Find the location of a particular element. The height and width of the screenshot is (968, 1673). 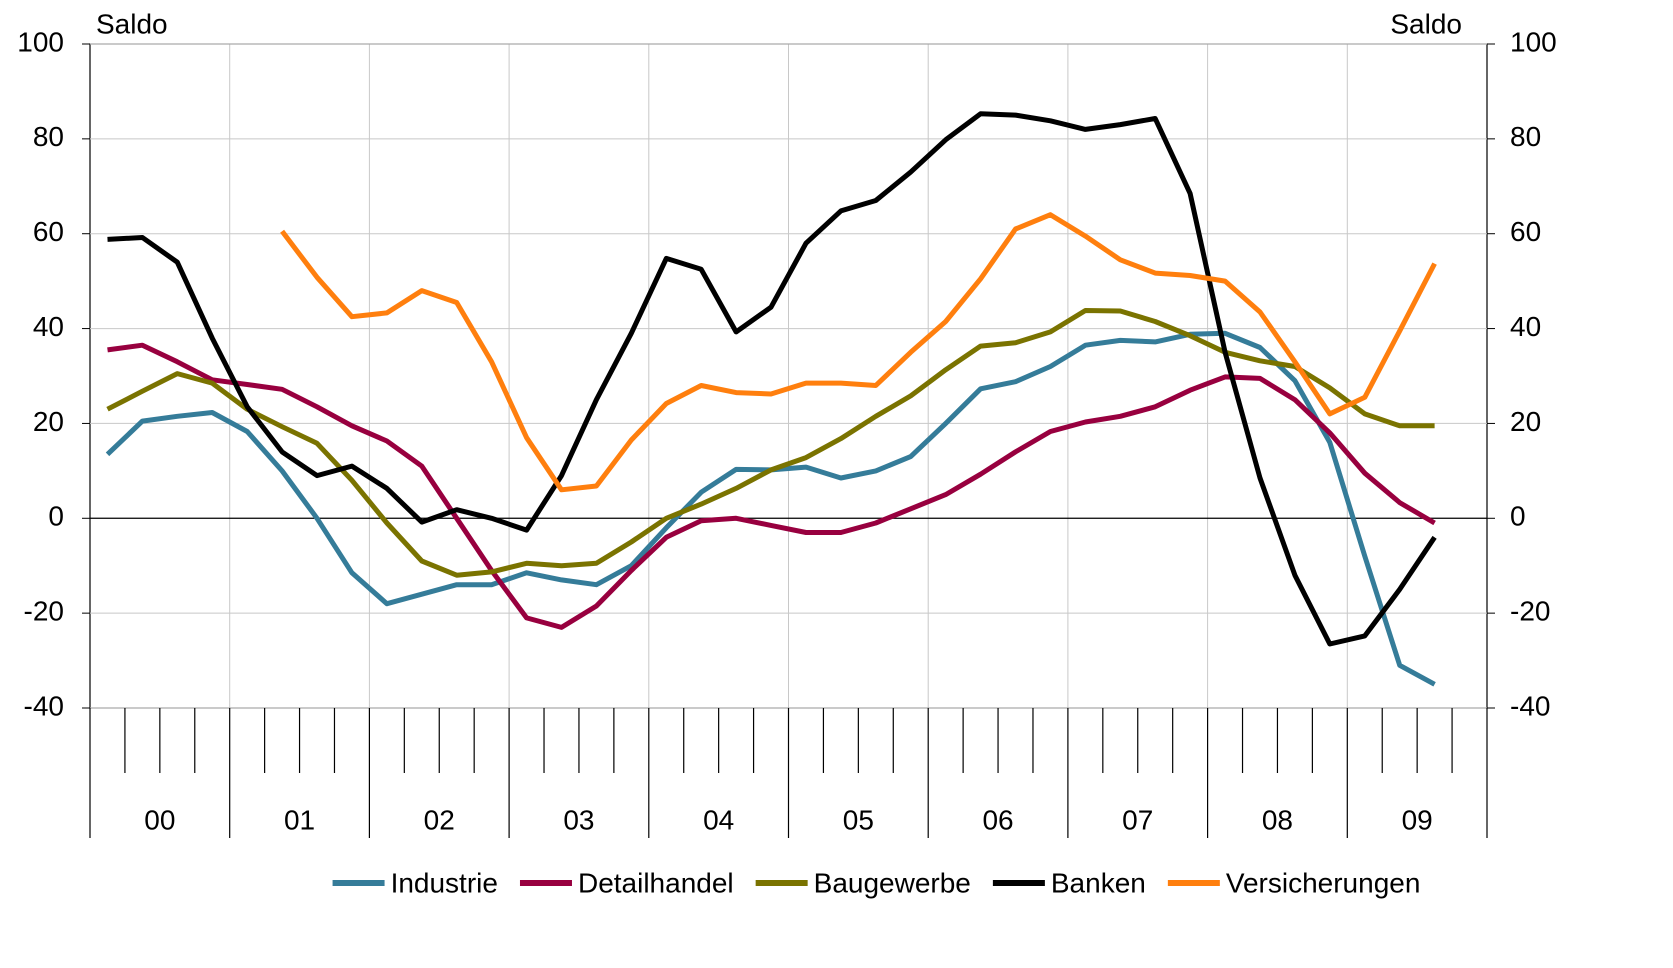

x-group-label: 07 is located at coordinates (1137, 819).